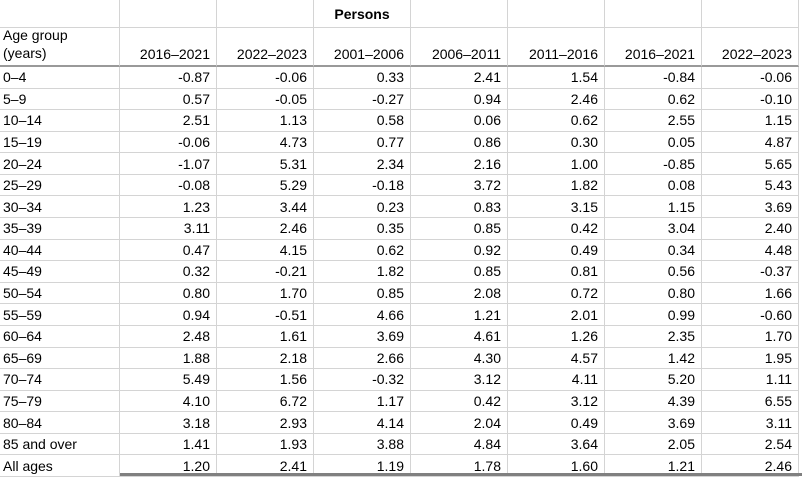  I want to click on value-cell: 4.10, so click(168, 401).